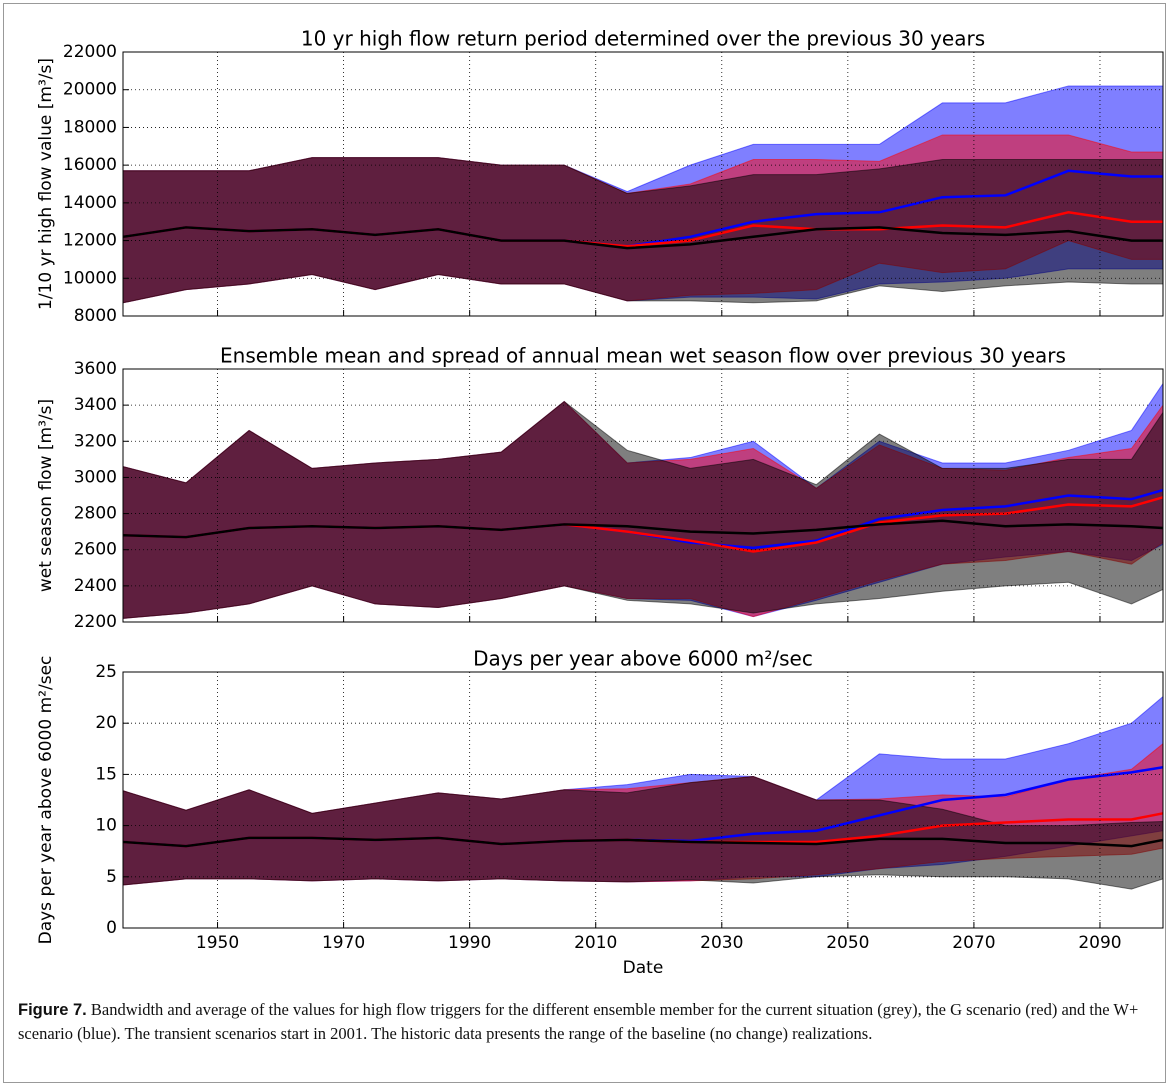 The image size is (1171, 1087). Describe the element at coordinates (973, 943) in the screenshot. I see `x-tick-label: 2070` at that location.